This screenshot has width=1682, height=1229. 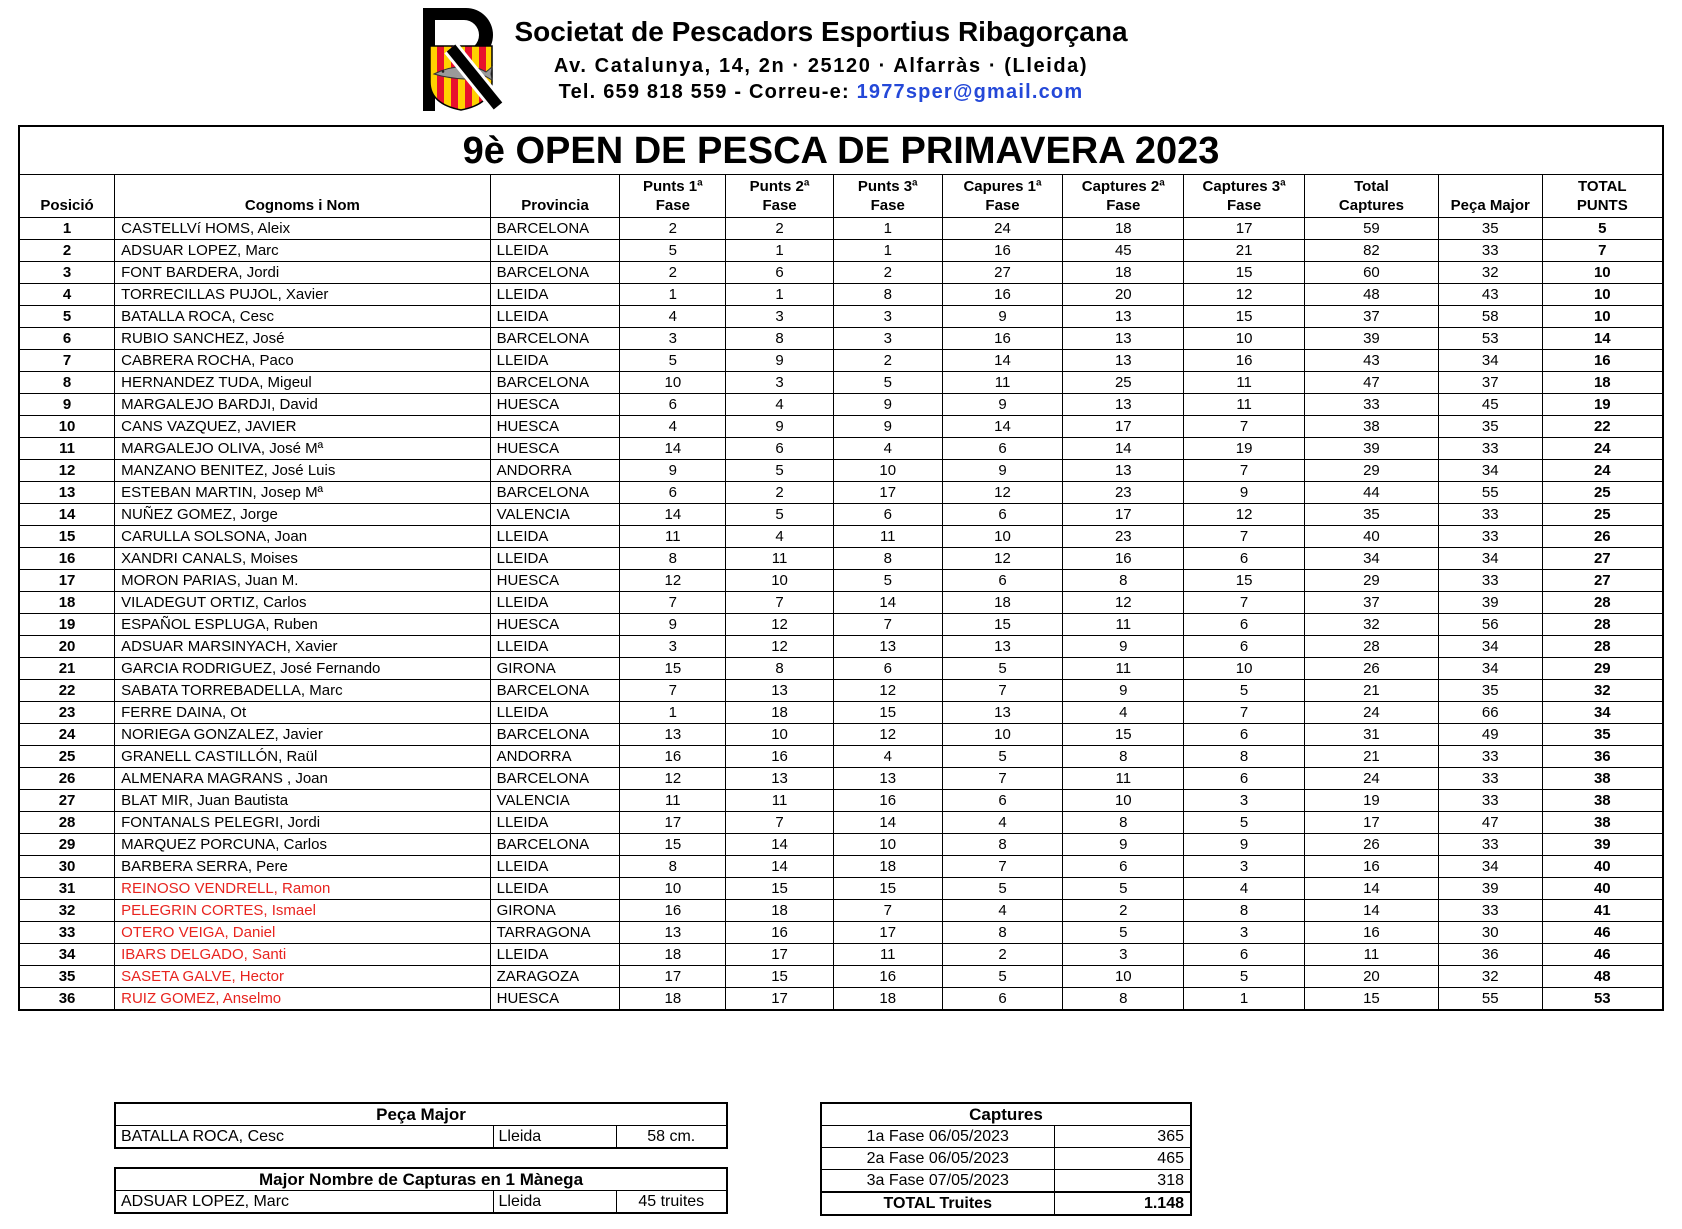 I want to click on name-cell: HERNANDEZ TUDA, Migeul, so click(x=302, y=382).